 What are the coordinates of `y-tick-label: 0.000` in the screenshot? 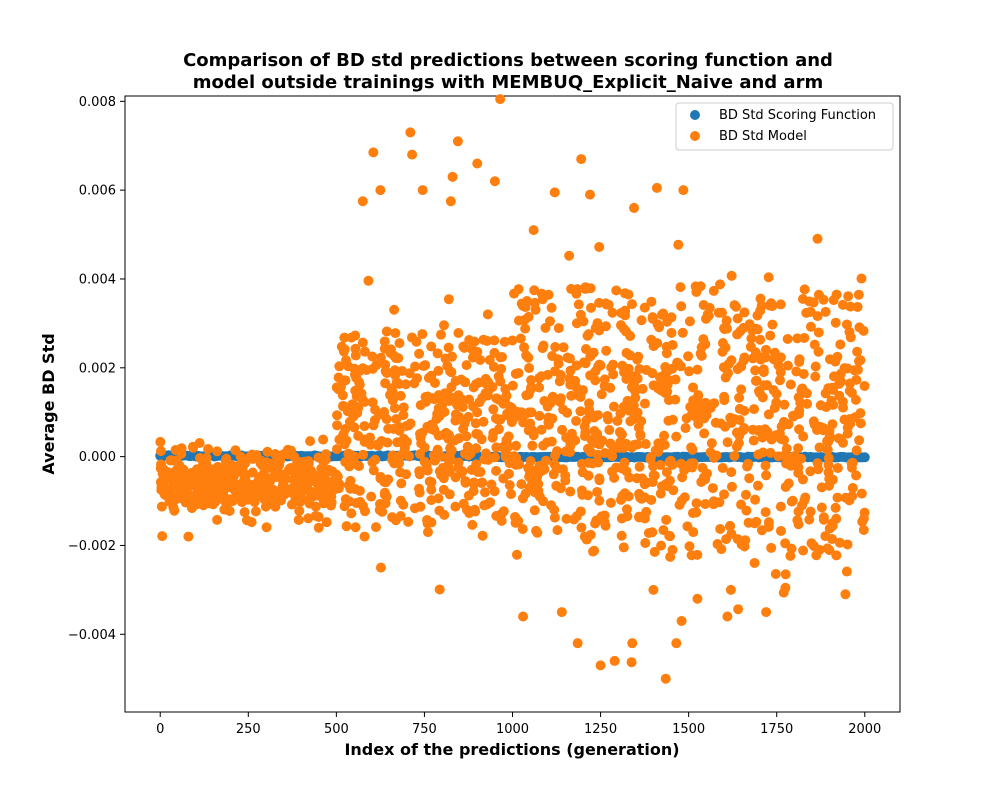 It's located at (97, 457).